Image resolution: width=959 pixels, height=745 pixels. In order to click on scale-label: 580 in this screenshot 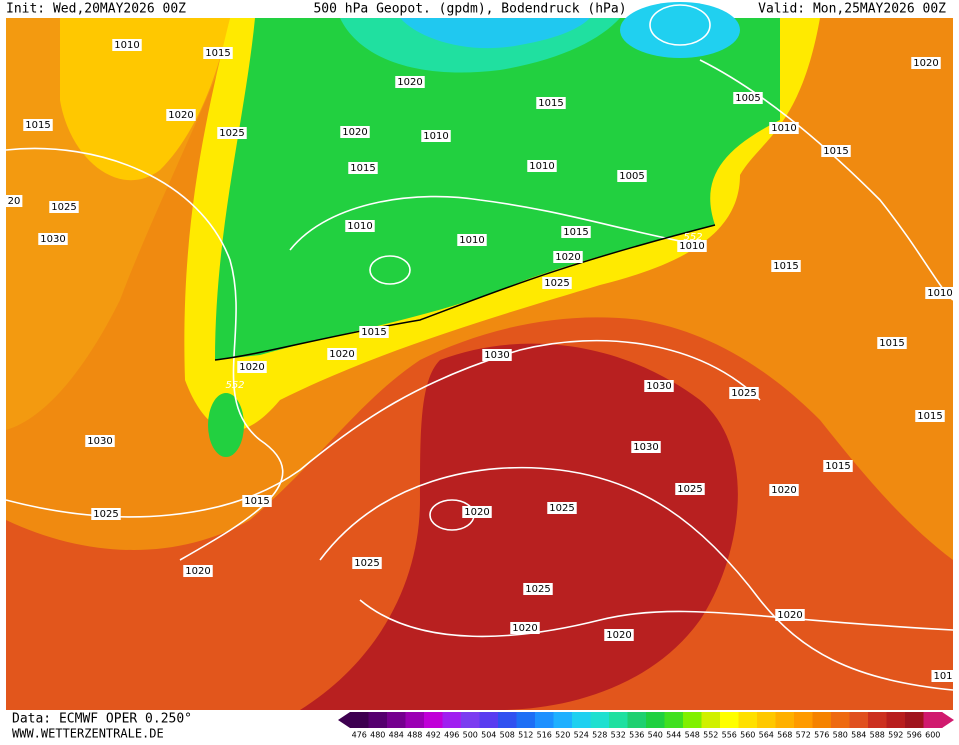, I will do `click(840, 735)`.